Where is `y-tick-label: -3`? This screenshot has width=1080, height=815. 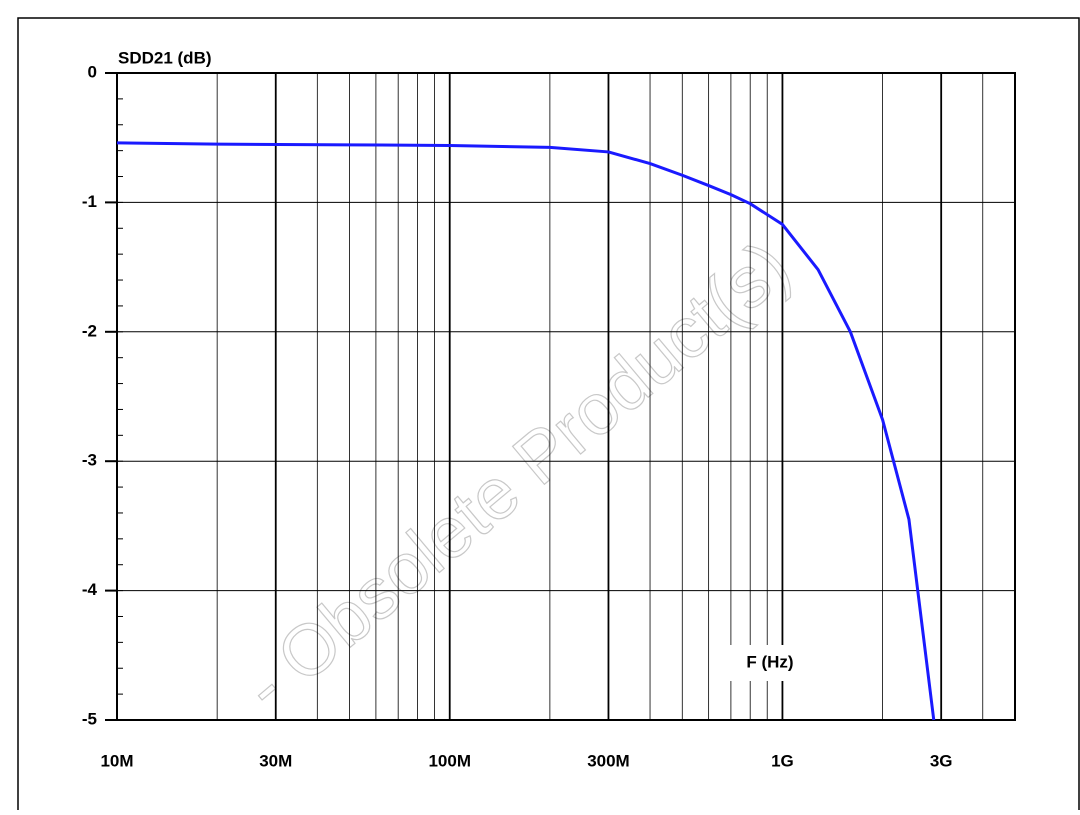 y-tick-label: -3 is located at coordinates (89, 460).